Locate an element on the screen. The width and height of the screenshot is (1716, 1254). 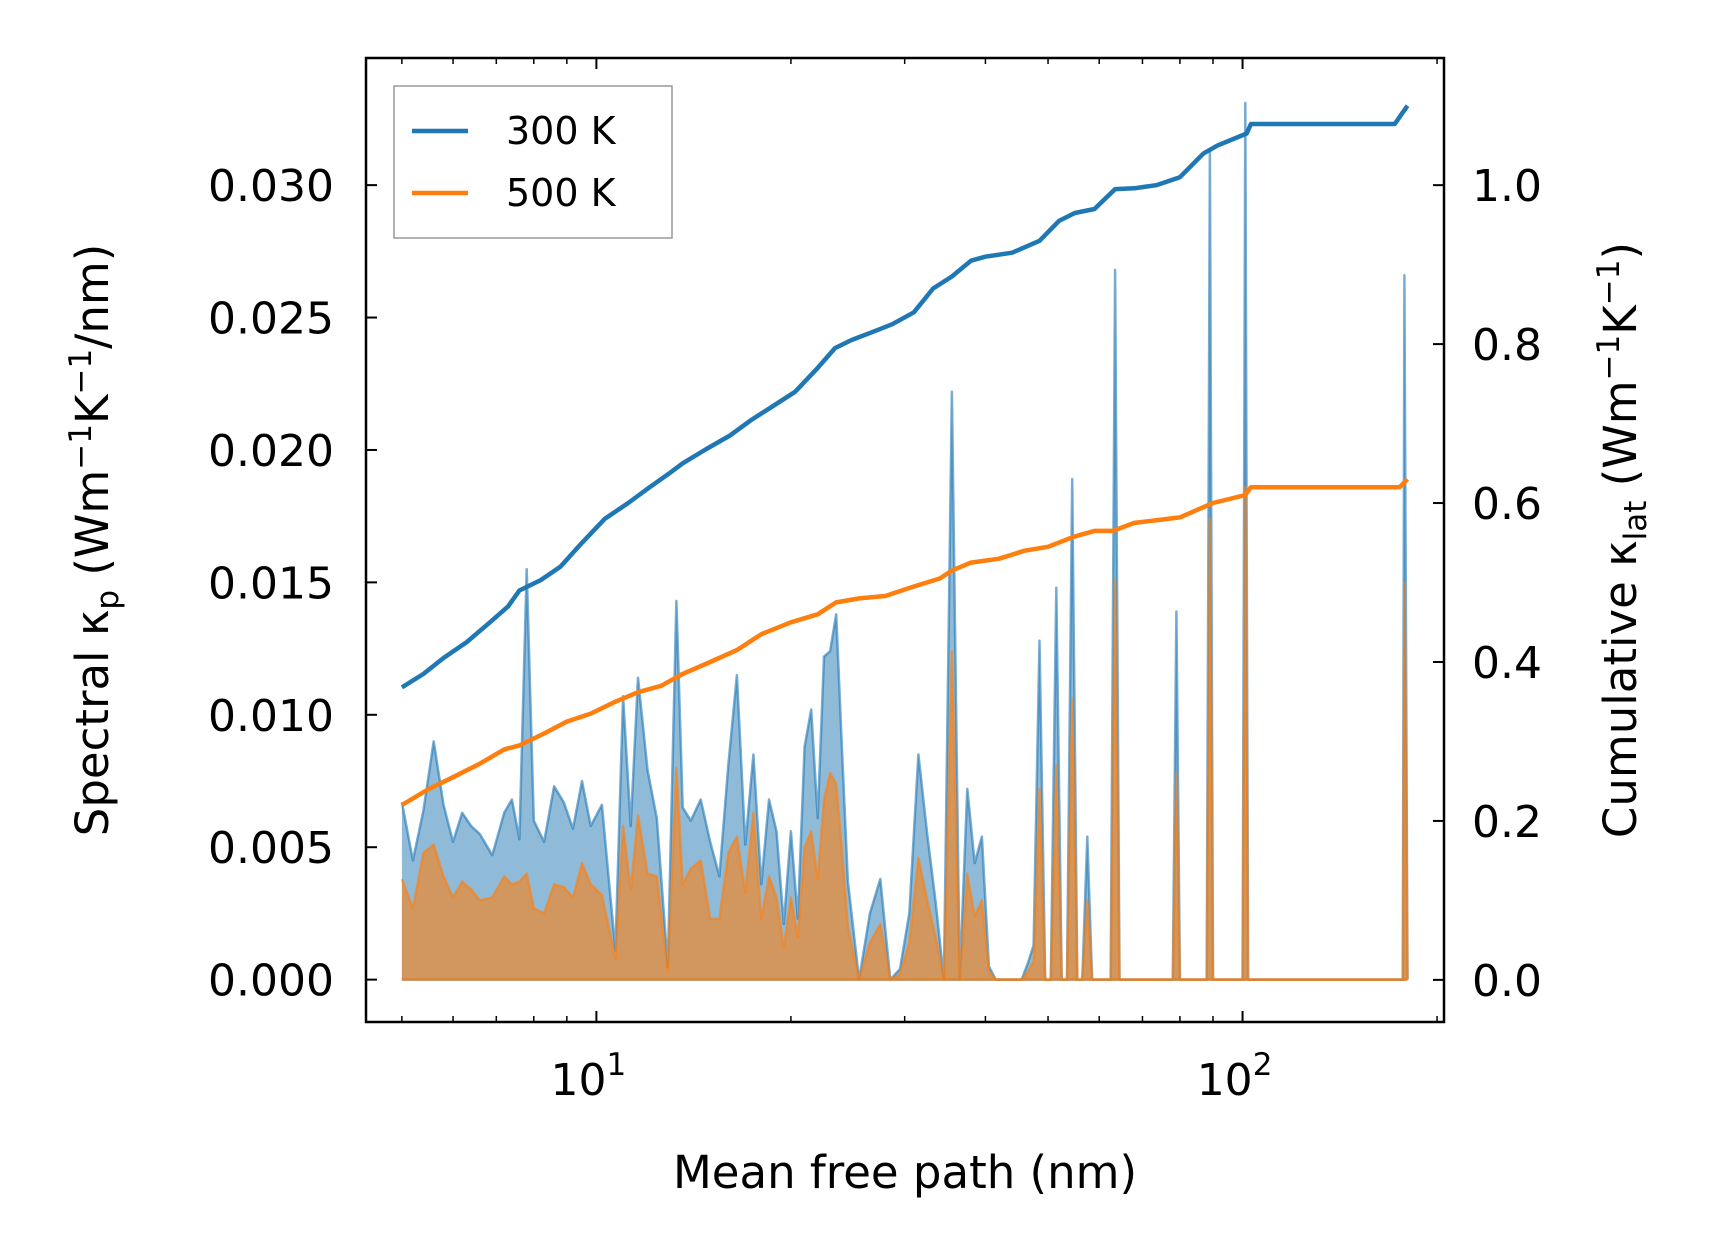
y-left-tick-label-5: 0.025 is located at coordinates (271, 319).